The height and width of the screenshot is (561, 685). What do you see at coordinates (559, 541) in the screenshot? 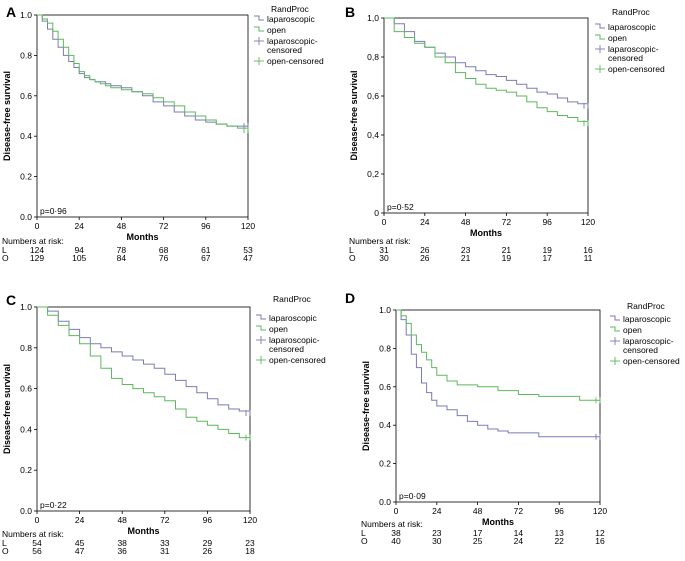
I see `risk-value: 22` at bounding box center [559, 541].